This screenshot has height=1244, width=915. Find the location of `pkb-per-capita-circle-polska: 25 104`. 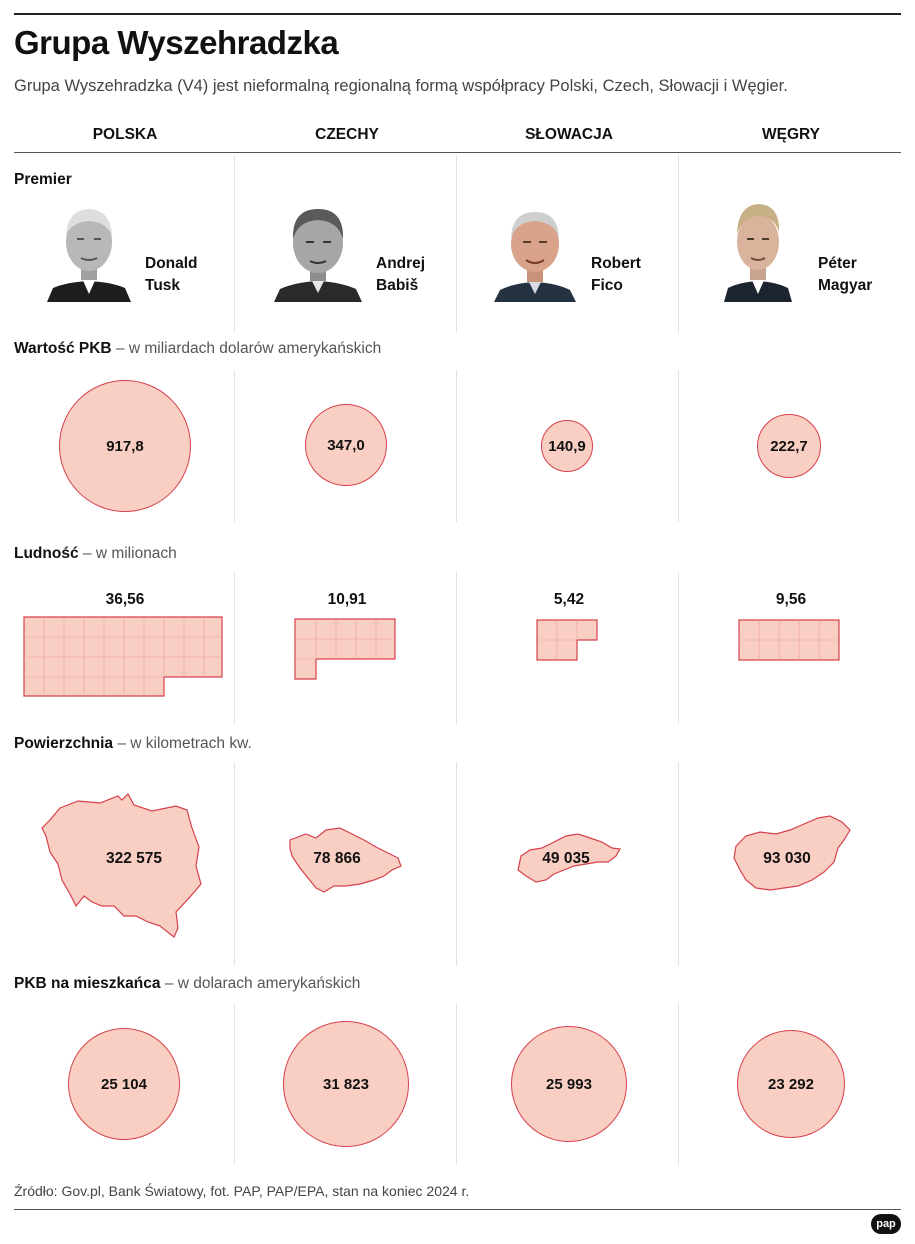

pkb-per-capita-circle-polska: 25 104 is located at coordinates (124, 1084).